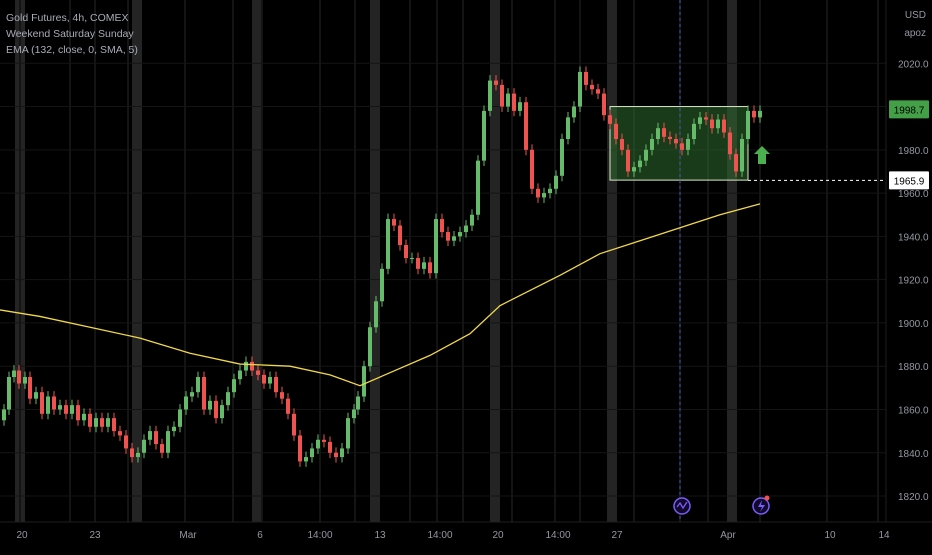  Describe the element at coordinates (761, 506) in the screenshot. I see `earnings-event-glyph` at that location.